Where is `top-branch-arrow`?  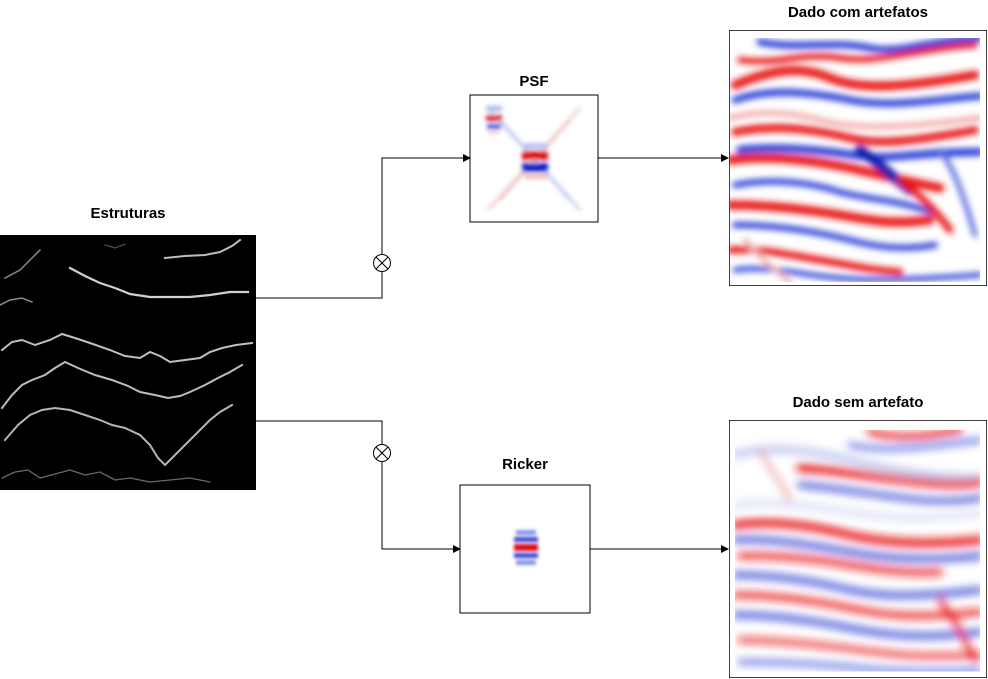
top-branch-arrow is located at coordinates (363, 226).